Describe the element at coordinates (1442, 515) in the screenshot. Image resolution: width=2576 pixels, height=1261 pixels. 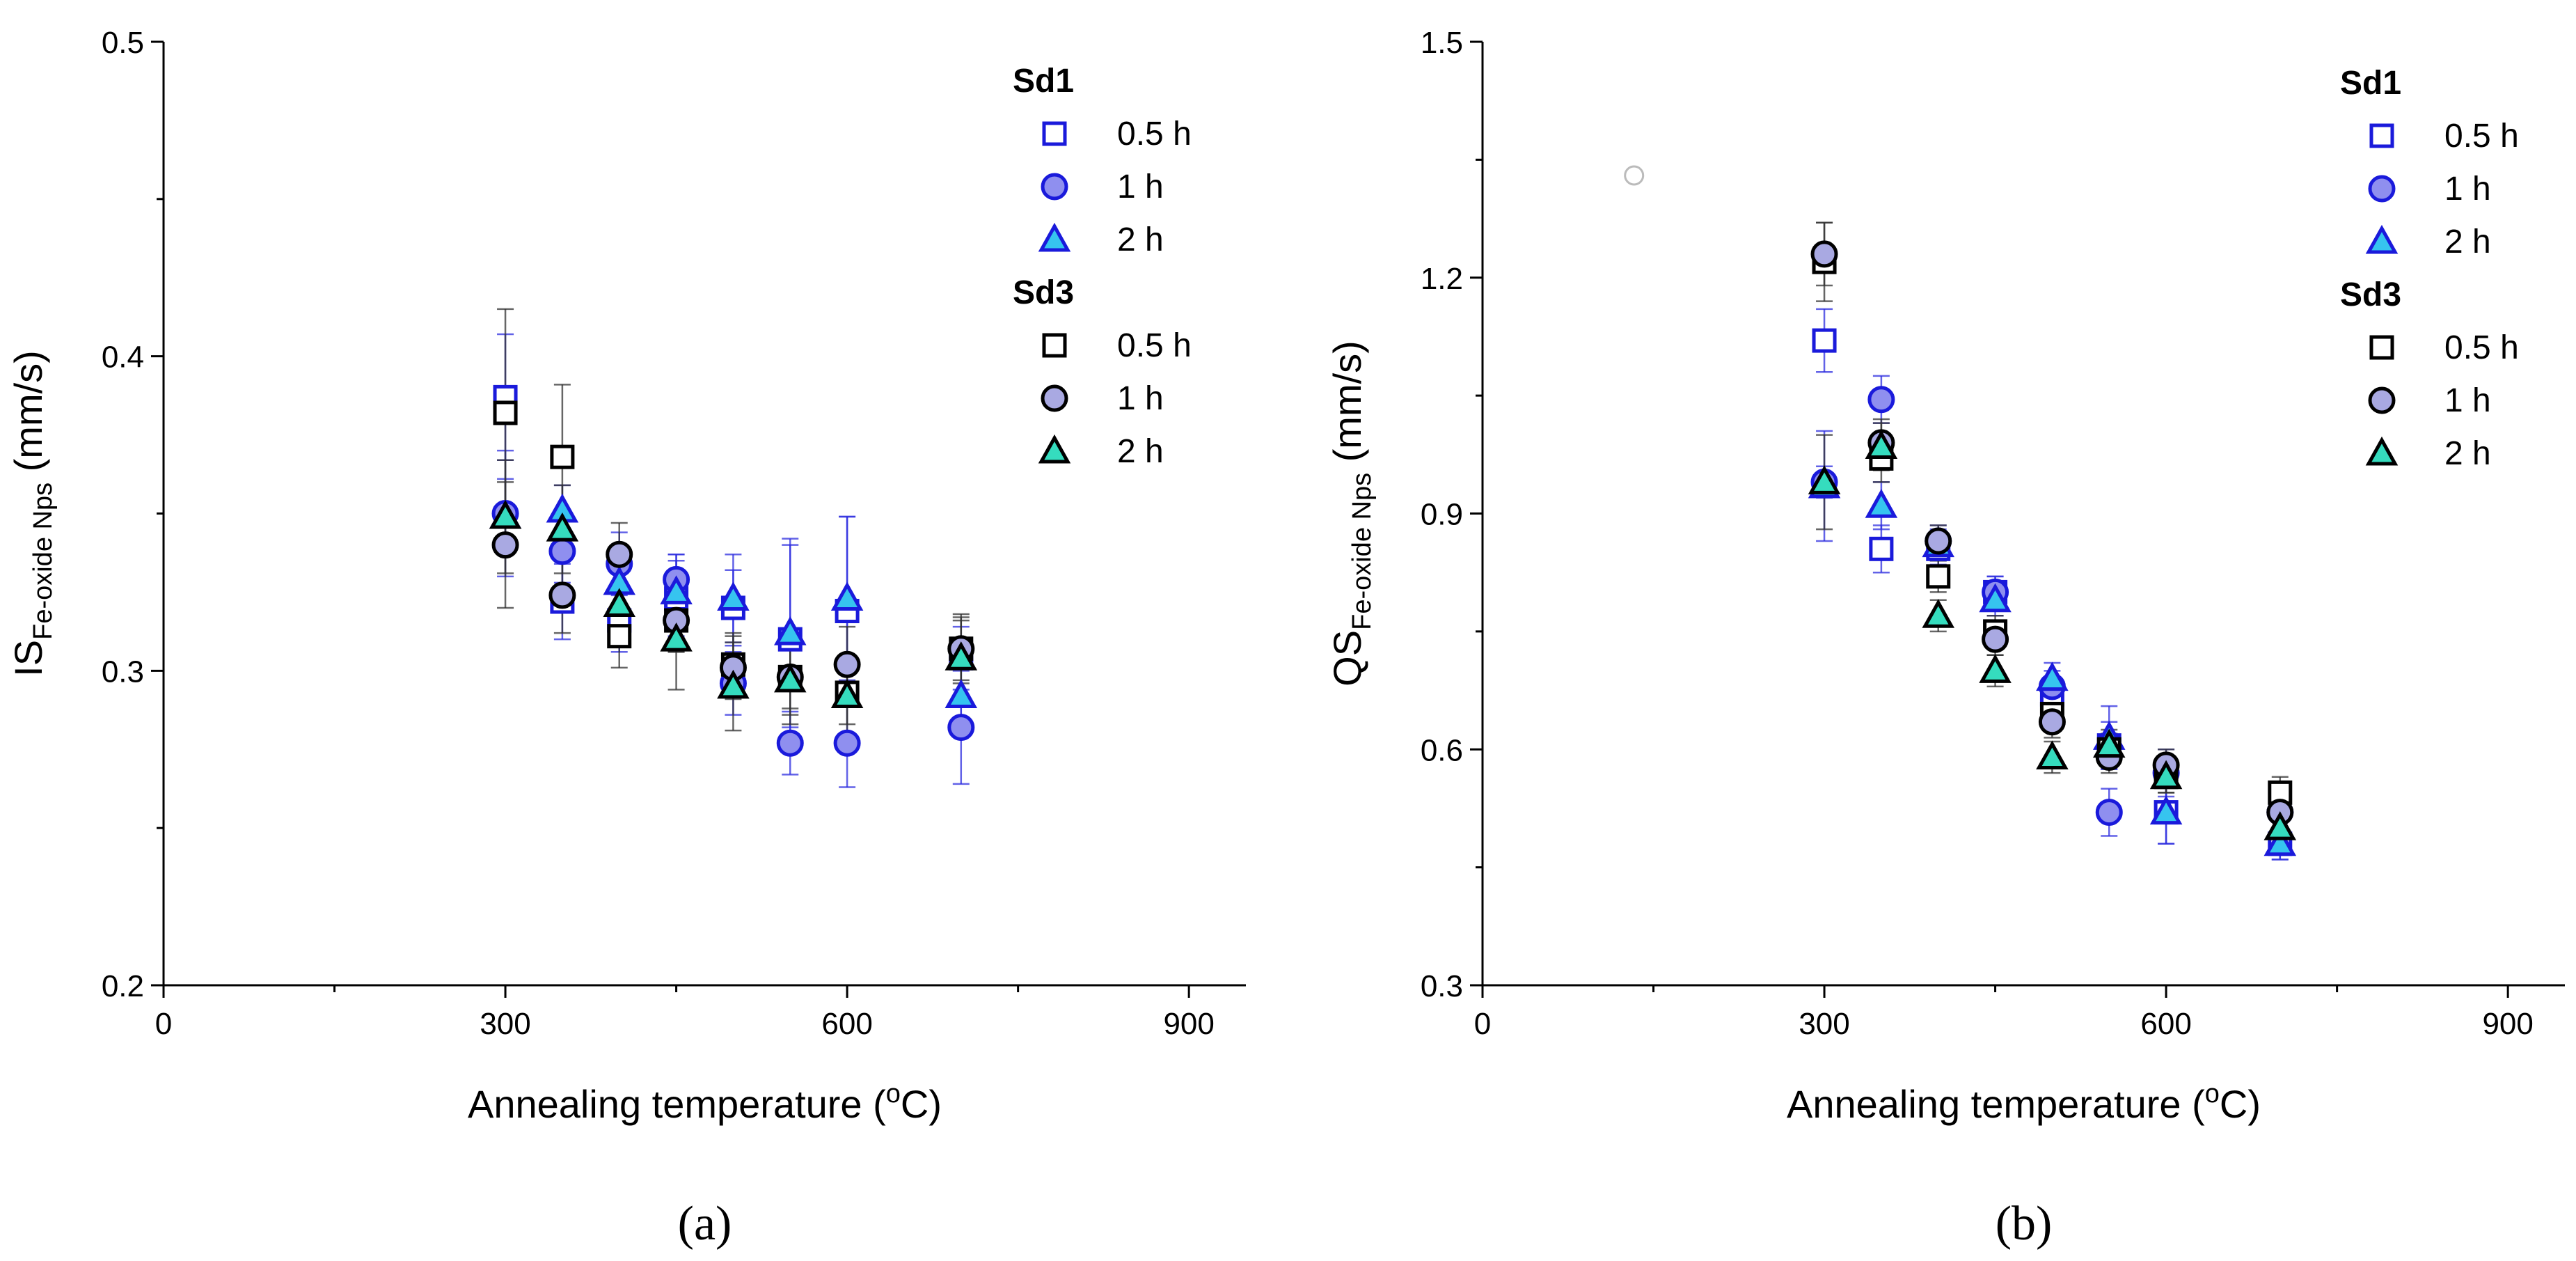
I see `y-tick-label: 0.9` at that location.